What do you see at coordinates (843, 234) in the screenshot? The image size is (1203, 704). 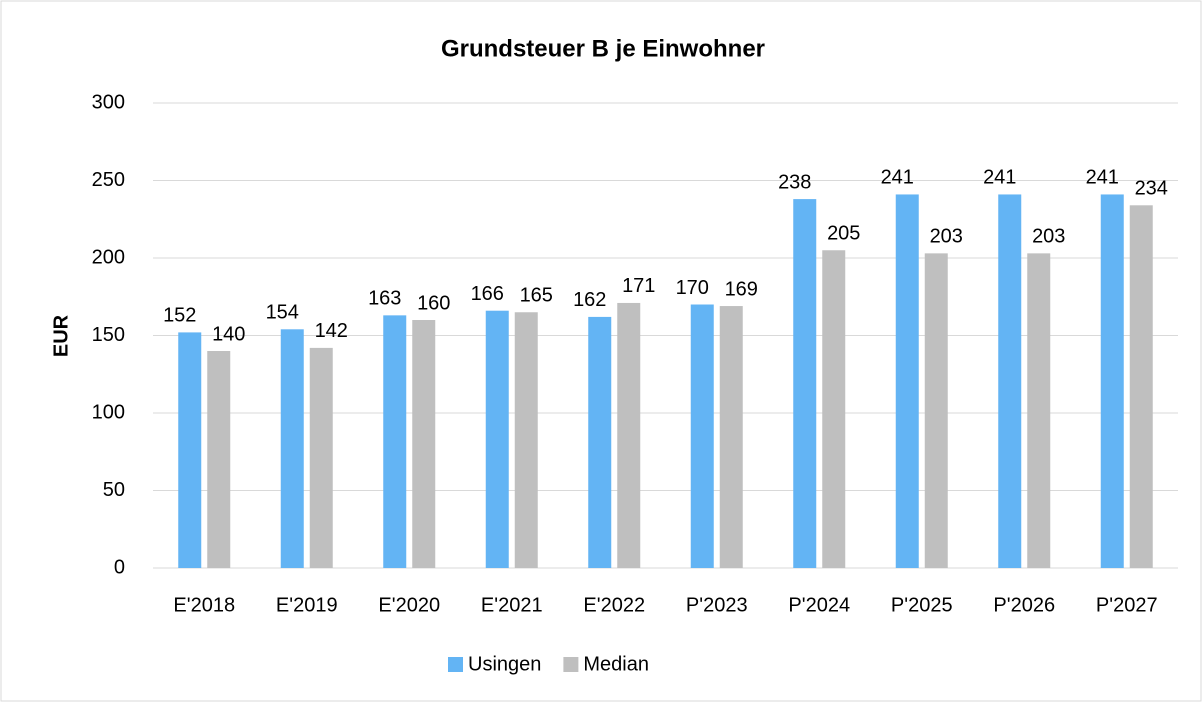 I see `data-label: 205` at bounding box center [843, 234].